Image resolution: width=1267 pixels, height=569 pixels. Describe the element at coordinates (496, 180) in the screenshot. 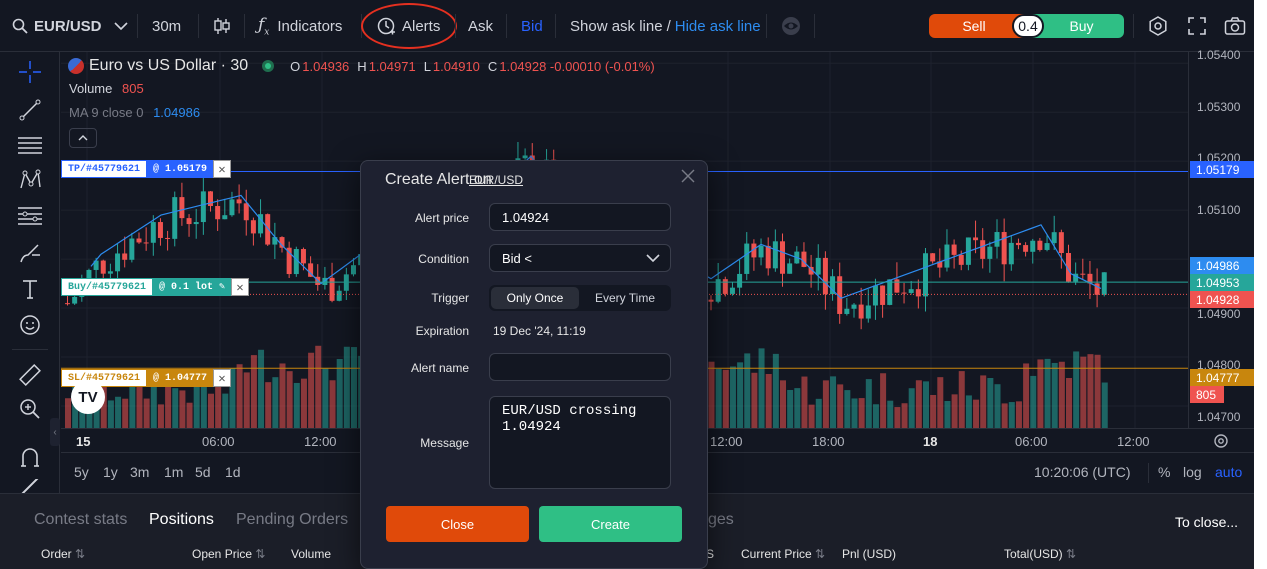

I see `dialog-symbol-link: EUR/USD` at that location.